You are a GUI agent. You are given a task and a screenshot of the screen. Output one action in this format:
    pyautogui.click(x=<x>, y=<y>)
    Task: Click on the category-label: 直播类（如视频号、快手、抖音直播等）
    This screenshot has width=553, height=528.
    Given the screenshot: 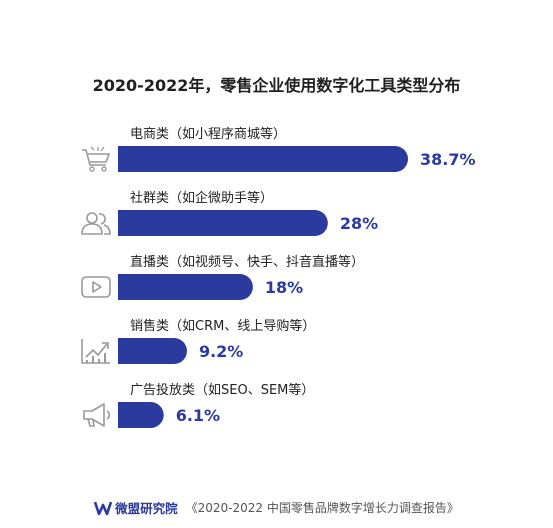 What is the action you would take?
    pyautogui.click(x=247, y=262)
    